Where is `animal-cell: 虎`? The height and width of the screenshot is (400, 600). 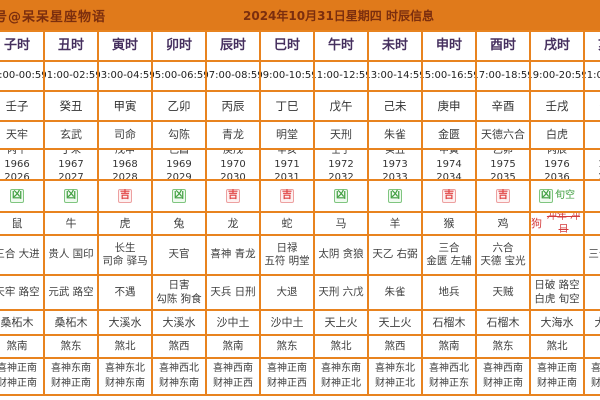
animal-cell: 虎 is located at coordinates (125, 223).